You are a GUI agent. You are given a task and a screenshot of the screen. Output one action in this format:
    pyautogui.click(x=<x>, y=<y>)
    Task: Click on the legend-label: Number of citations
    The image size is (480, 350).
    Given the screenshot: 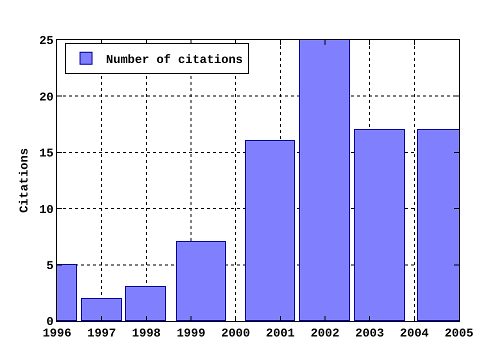 What is the action you would take?
    pyautogui.click(x=174, y=59)
    